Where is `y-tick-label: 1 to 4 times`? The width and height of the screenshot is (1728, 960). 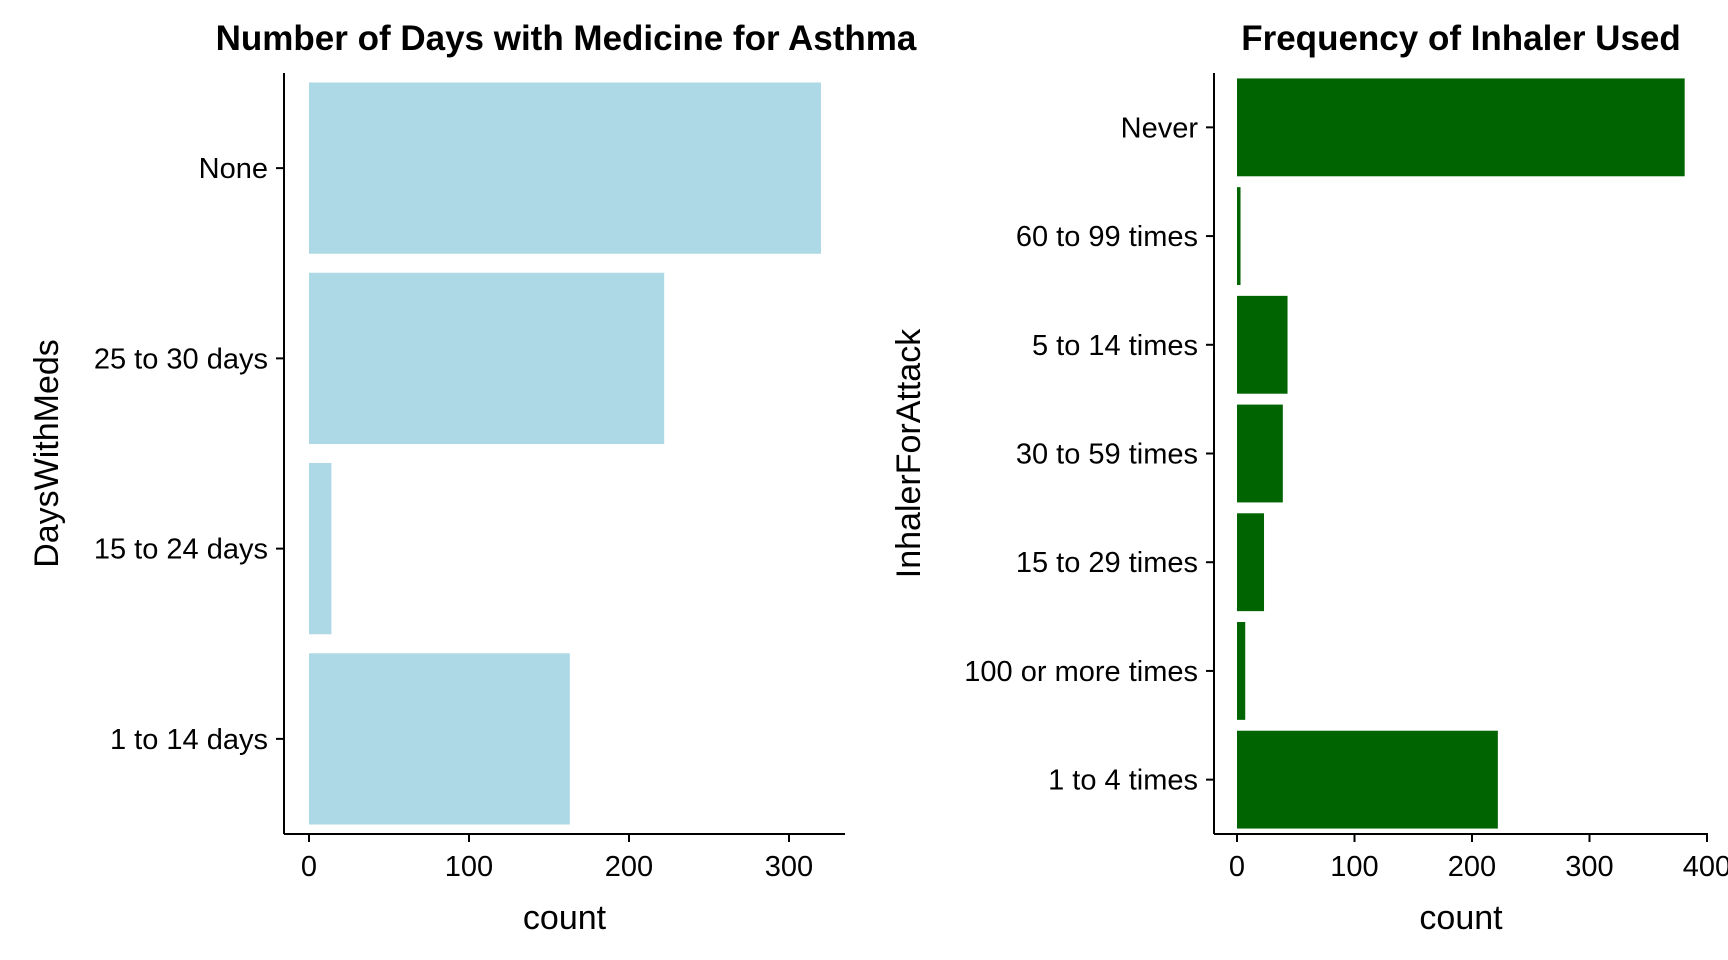
y-tick-label: 1 to 4 times is located at coordinates (1123, 781).